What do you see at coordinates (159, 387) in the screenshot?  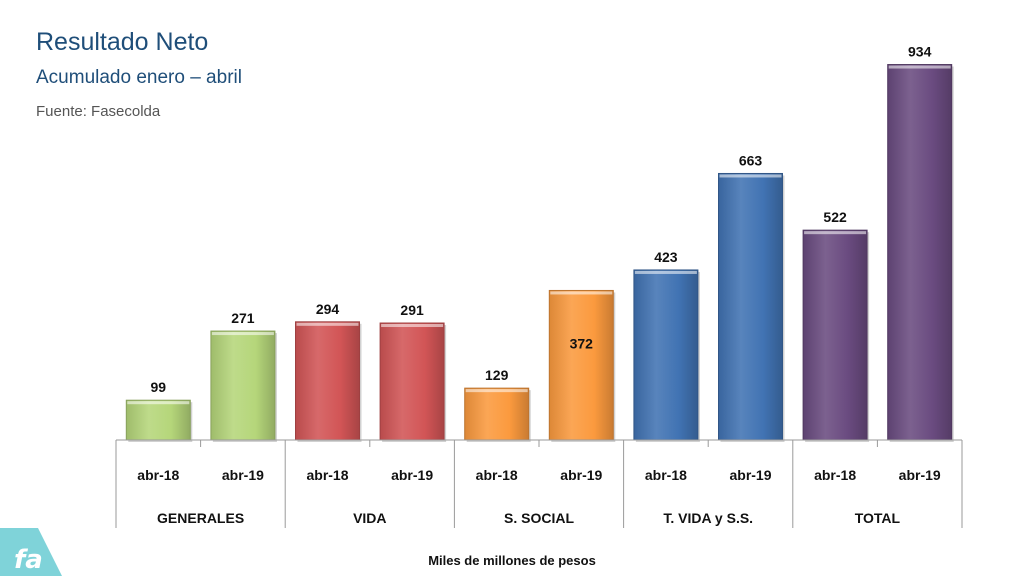 I see `data-label: 99` at bounding box center [159, 387].